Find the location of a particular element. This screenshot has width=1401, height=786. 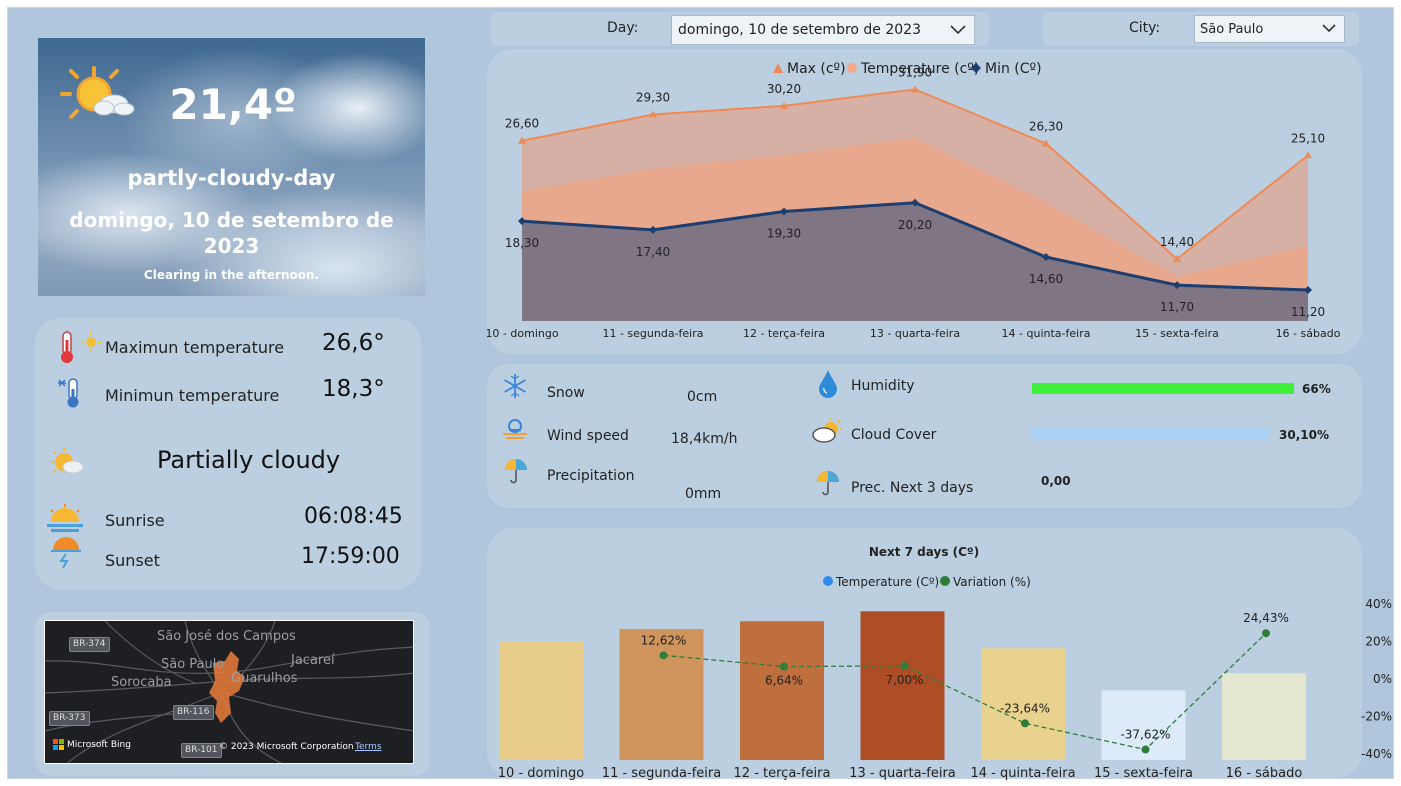

min-data-label: 11,20 is located at coordinates (1308, 312).